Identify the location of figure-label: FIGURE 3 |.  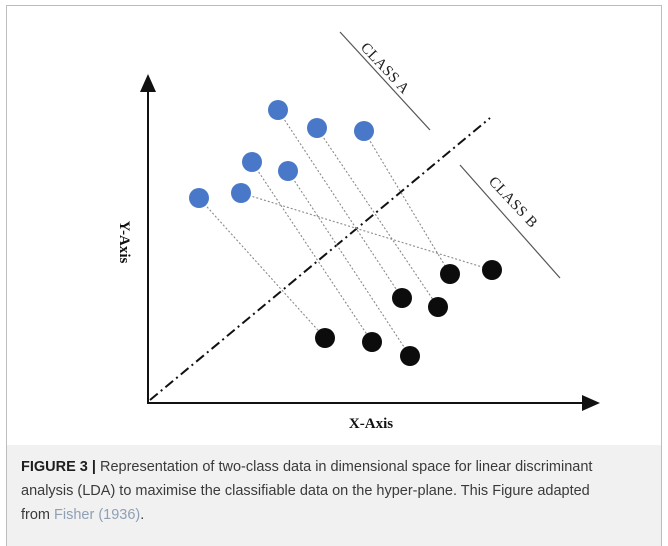
(58, 467).